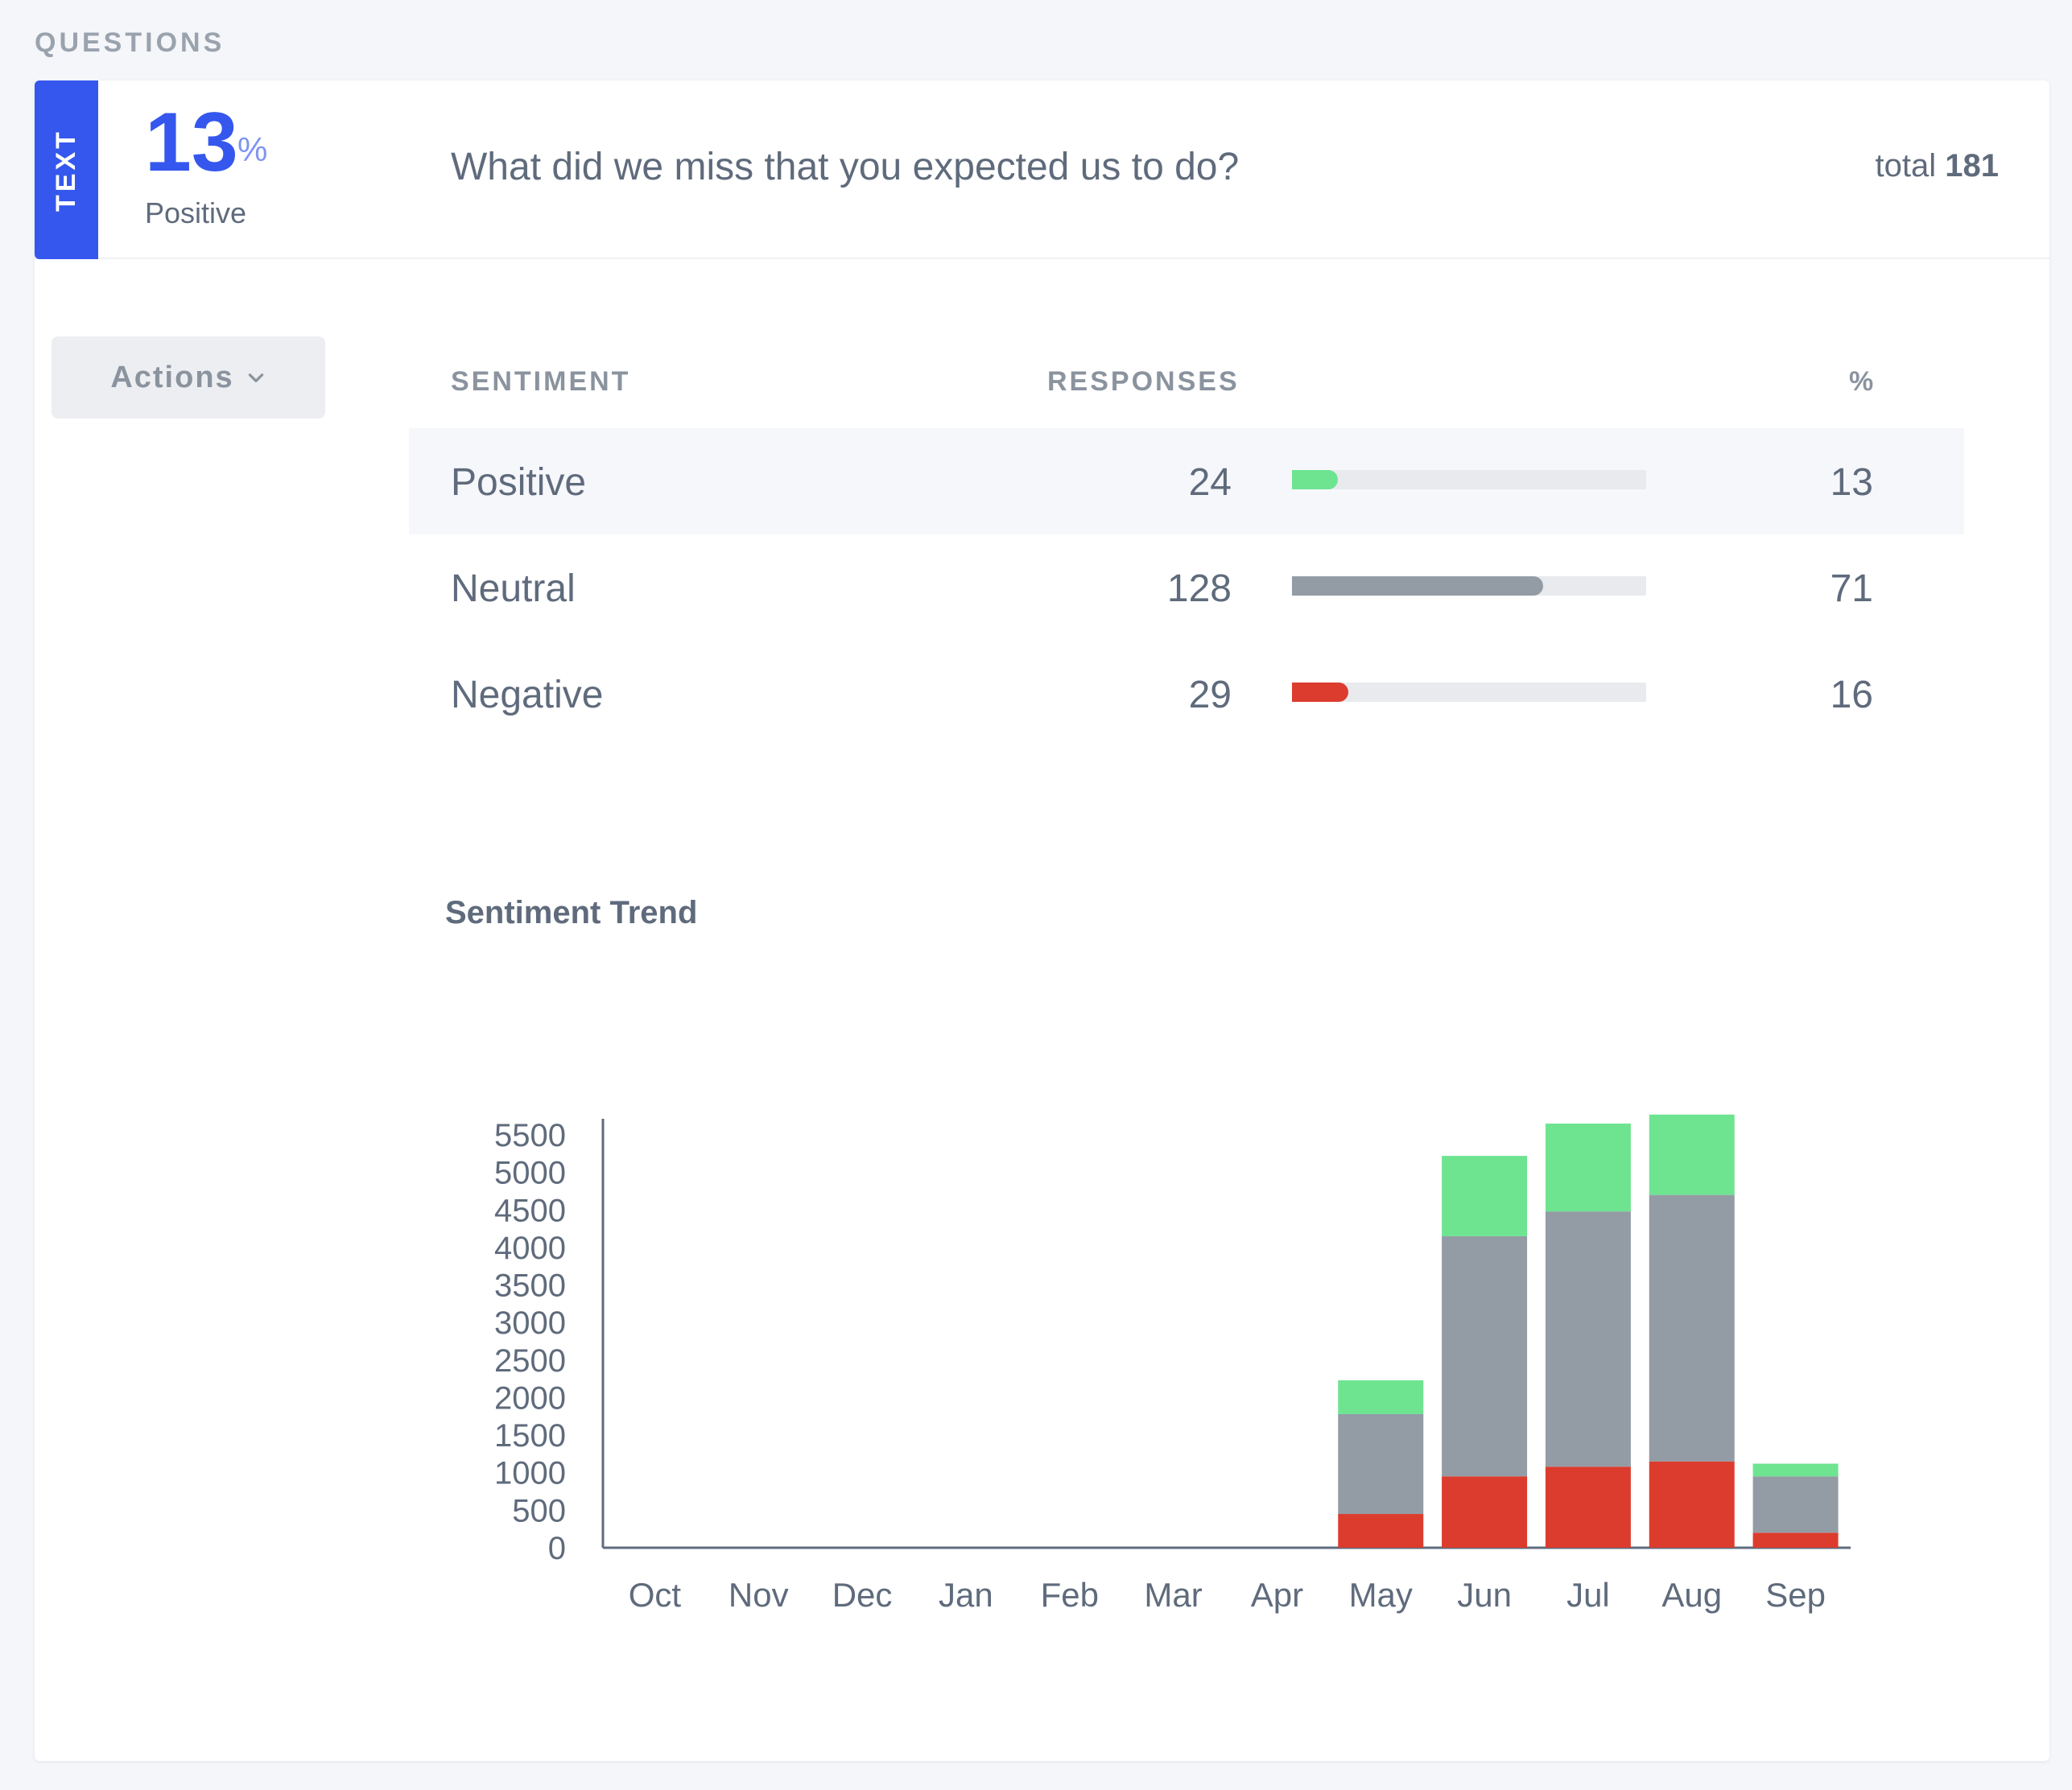  Describe the element at coordinates (1186, 481) in the screenshot. I see `table-row: Positive 24 13` at that location.